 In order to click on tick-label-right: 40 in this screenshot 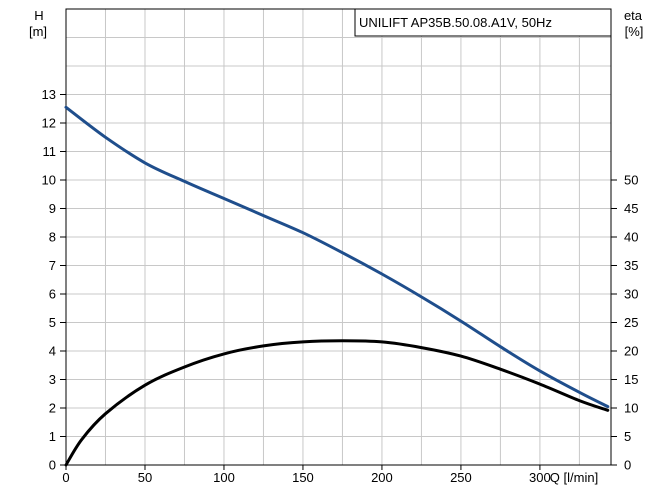, I will do `click(631, 237)`.